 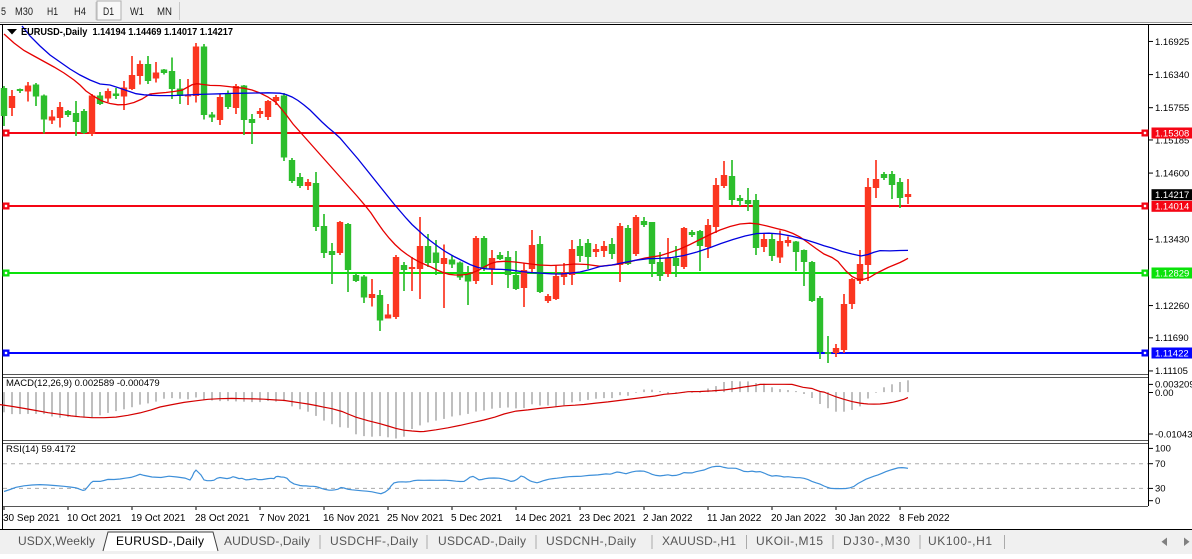 What do you see at coordinates (31, 518) in the screenshot?
I see `svg-text: 30 Sep 2021` at bounding box center [31, 518].